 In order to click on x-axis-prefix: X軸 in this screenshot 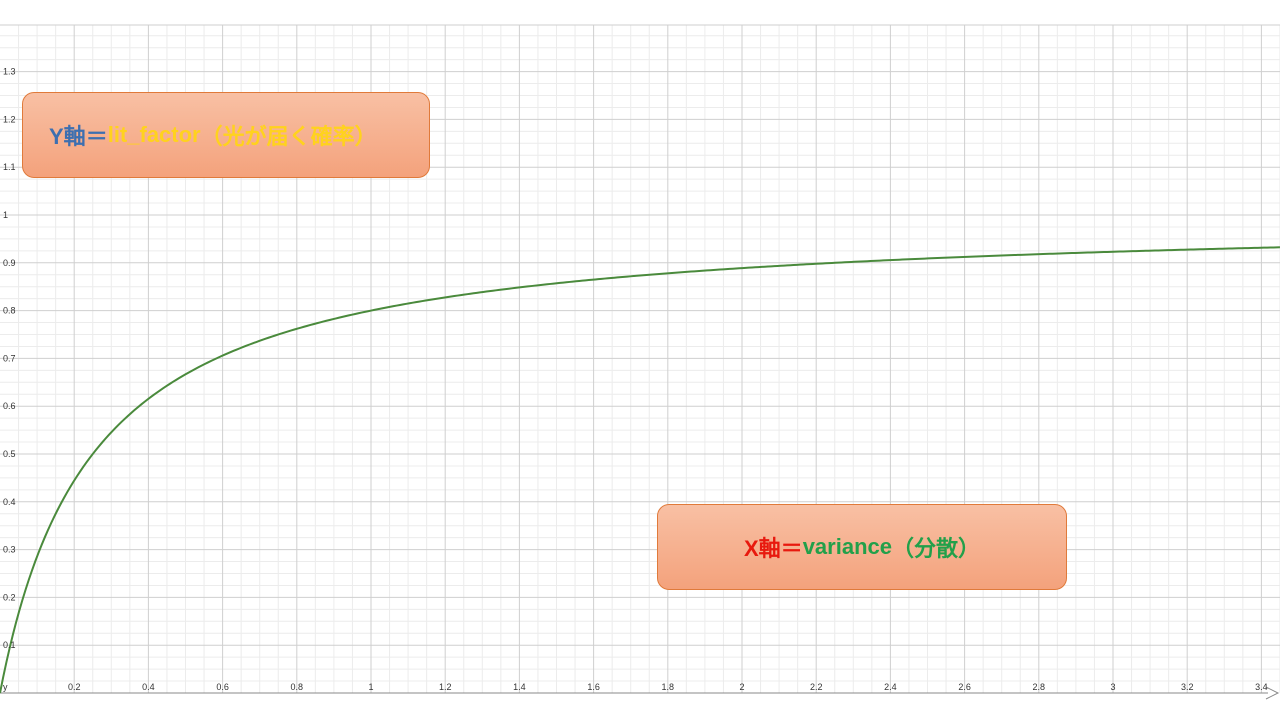, I will do `click(762, 548)`.